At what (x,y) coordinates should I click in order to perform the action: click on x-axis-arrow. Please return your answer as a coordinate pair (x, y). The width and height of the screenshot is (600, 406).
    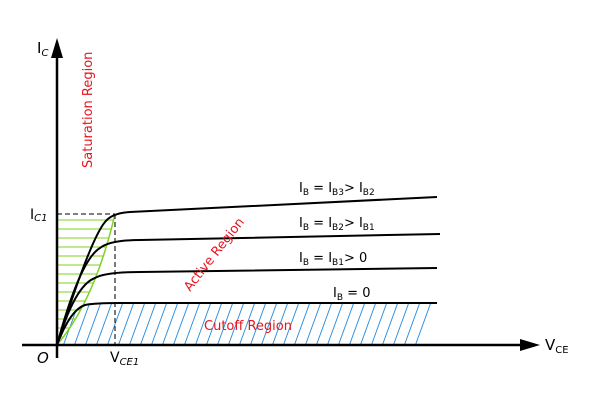
    Looking at the image, I should click on (530, 345).